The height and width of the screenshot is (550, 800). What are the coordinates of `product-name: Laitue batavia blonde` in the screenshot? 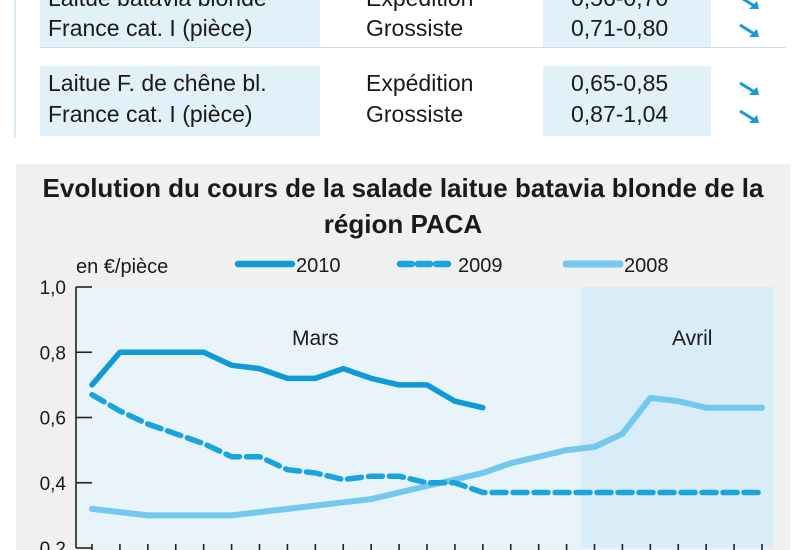 It's located at (157, 6).